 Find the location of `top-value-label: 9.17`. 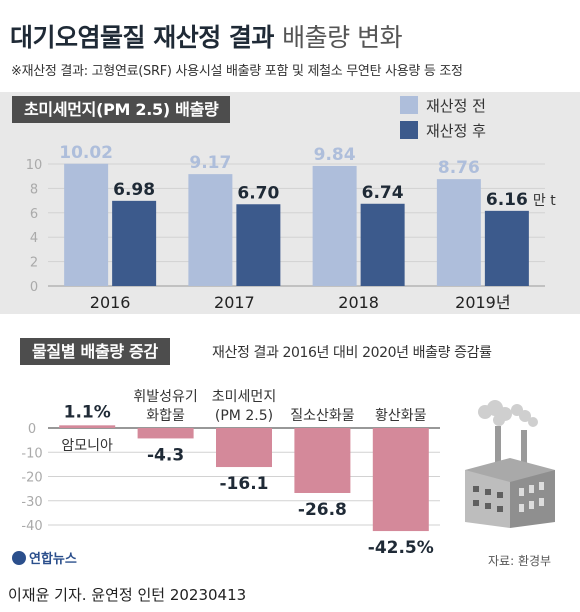

top-value-label: 9.17 is located at coordinates (210, 163).